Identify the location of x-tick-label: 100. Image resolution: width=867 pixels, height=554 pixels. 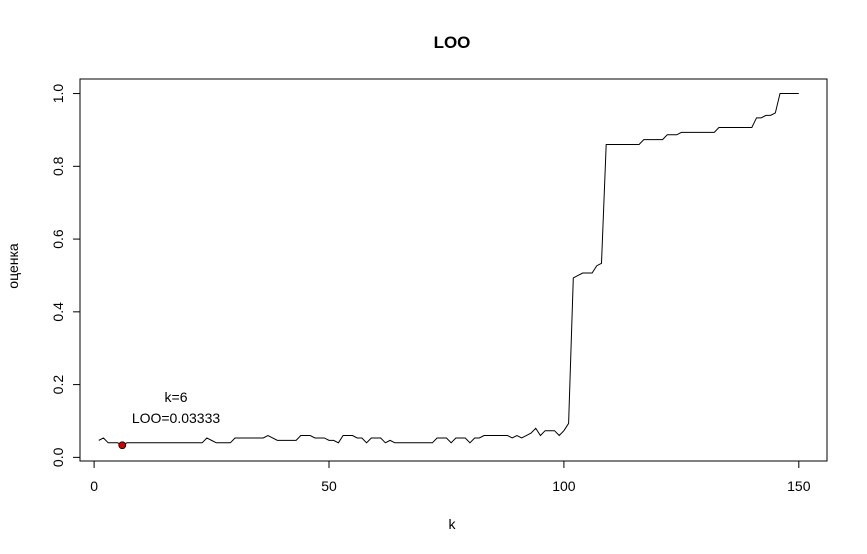
(564, 486).